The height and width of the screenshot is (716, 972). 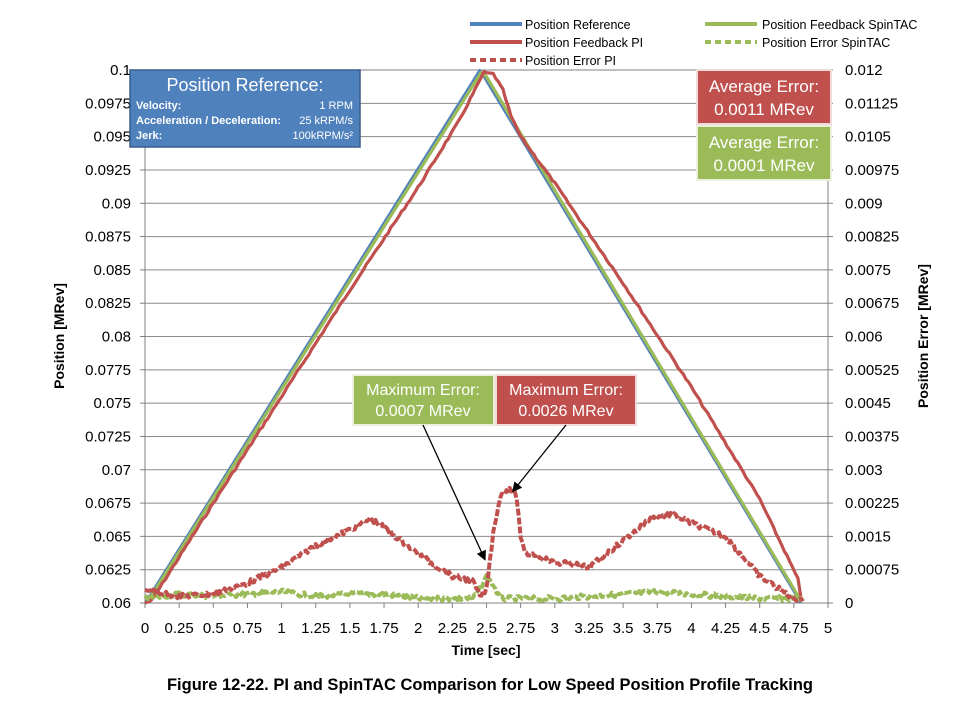 I want to click on y2-tick-label: 0.00225, so click(x=872, y=503).